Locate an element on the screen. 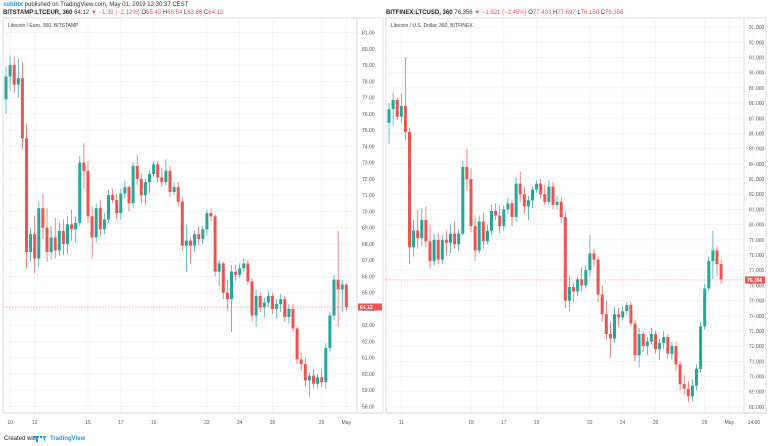 This screenshot has width=768, height=446. left-close: 64.12 is located at coordinates (216, 13).